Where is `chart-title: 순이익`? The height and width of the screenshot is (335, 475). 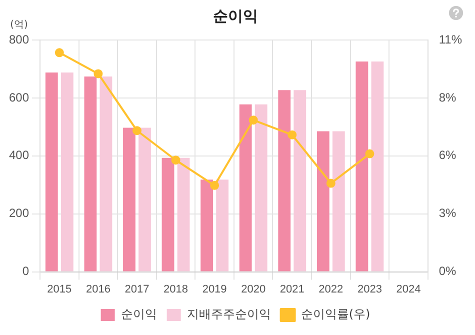 chart-title: 순이익 is located at coordinates (235, 15).